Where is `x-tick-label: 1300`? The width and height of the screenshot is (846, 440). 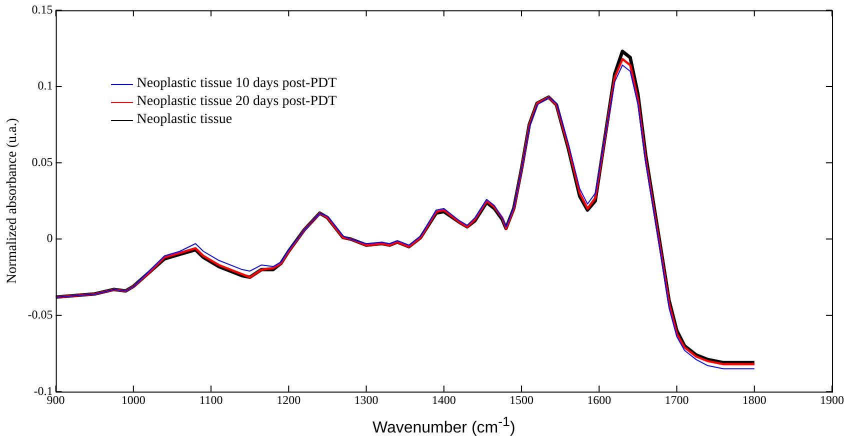 x-tick-label: 1300 is located at coordinates (366, 399).